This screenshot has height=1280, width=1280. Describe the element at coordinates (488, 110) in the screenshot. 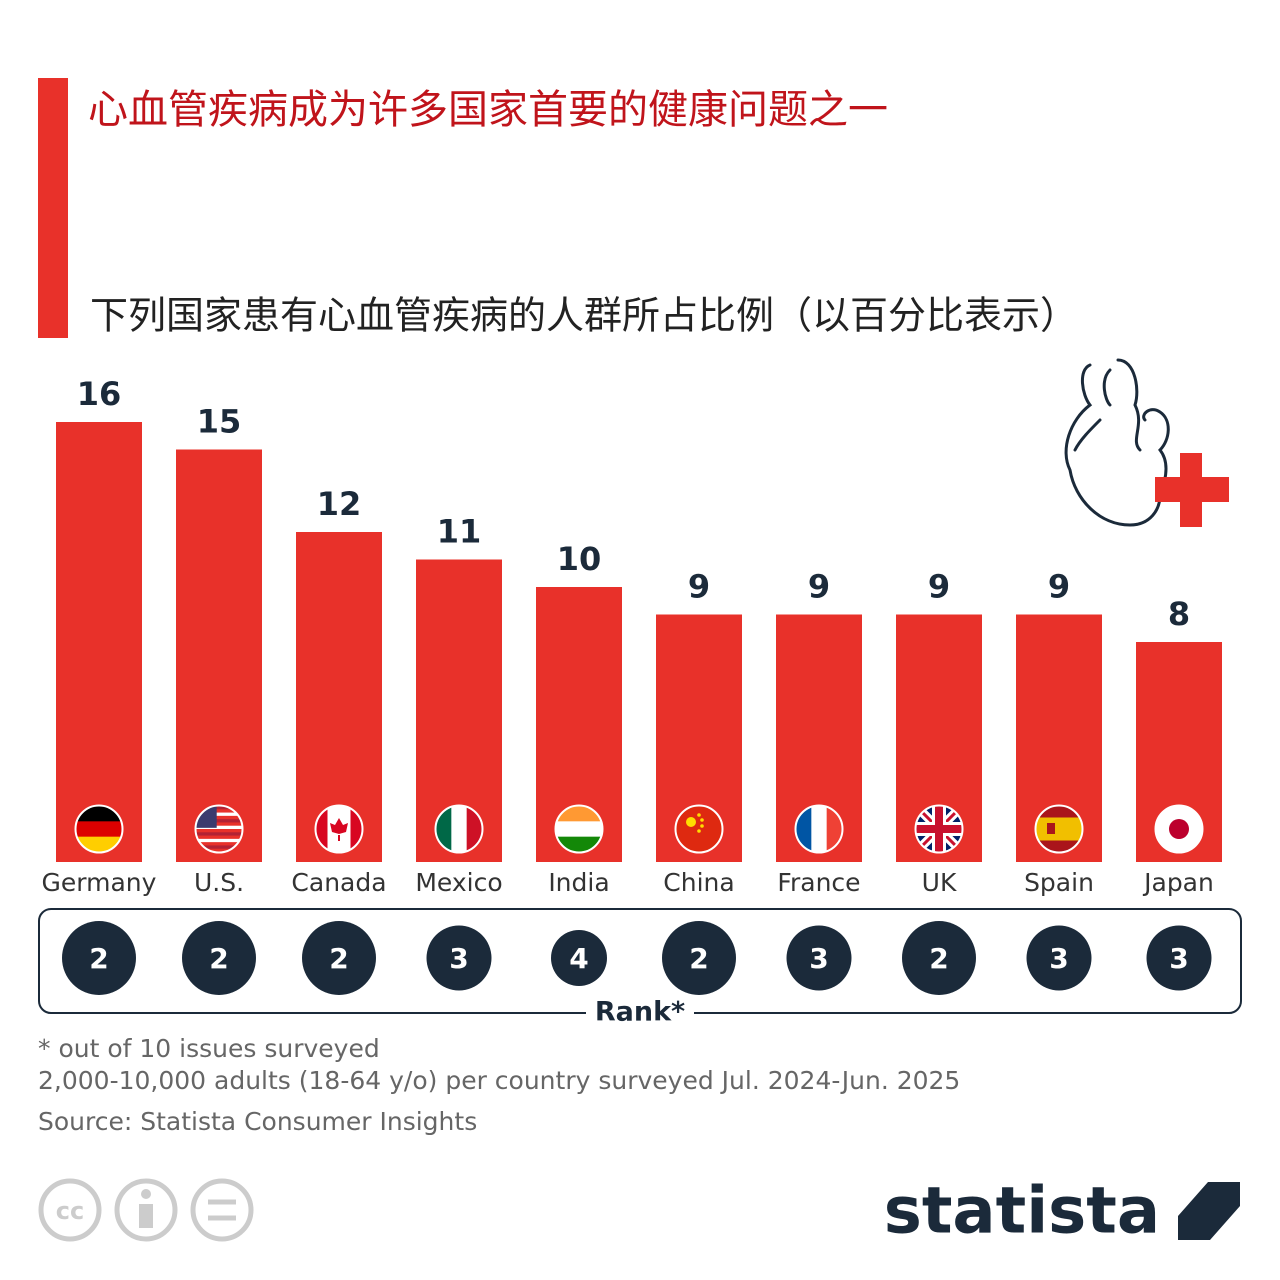

I see `chart-title: 心血管疾病成为许多国家首要的健康问题之一` at that location.